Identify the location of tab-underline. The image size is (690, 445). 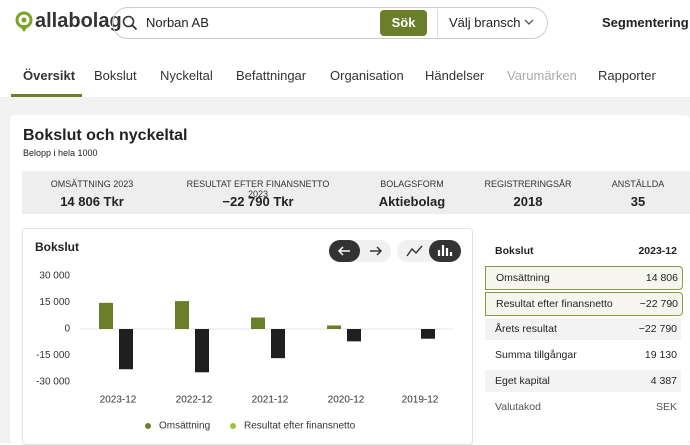
(46, 95).